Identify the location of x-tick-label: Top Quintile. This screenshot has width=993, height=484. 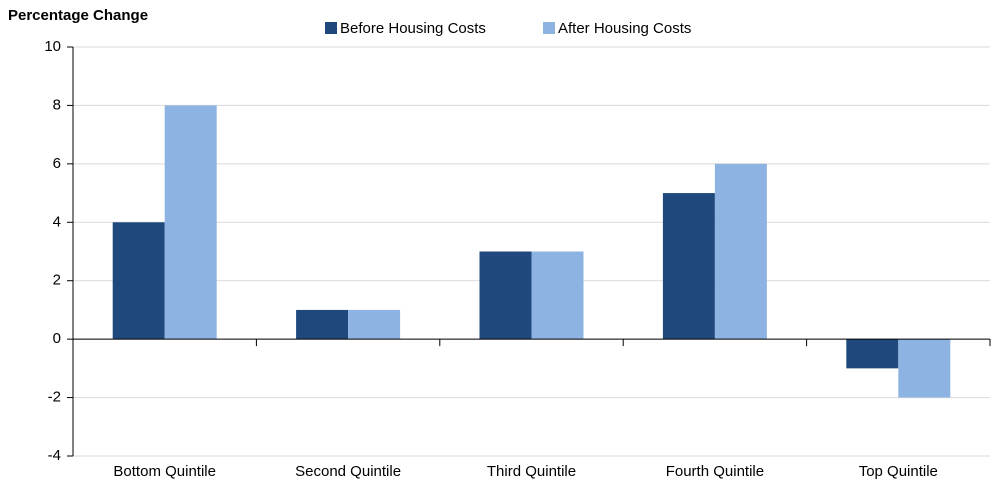
(898, 471).